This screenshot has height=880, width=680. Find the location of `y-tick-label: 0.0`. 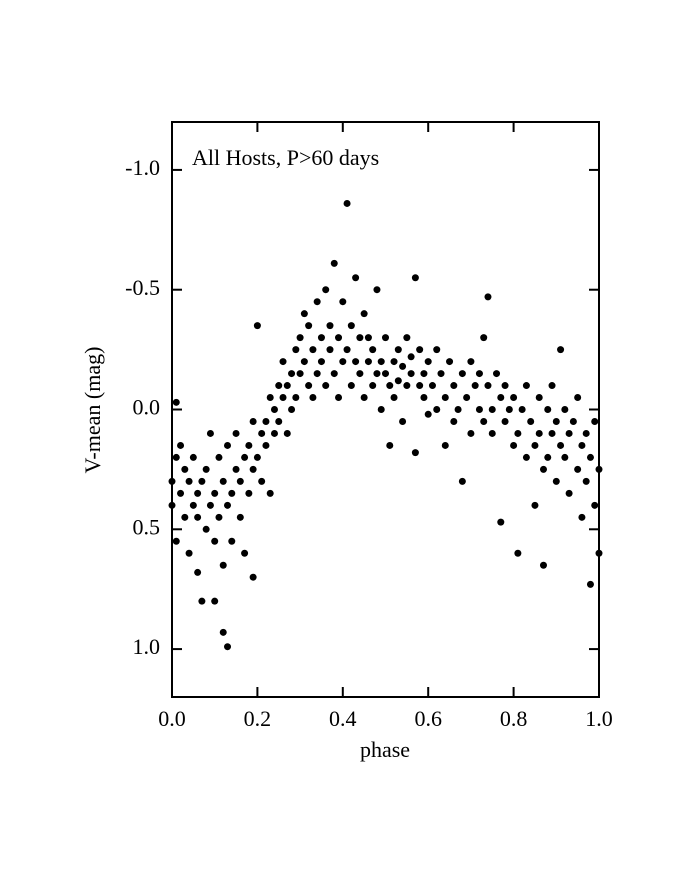

y-tick-label: 0.0 is located at coordinates (147, 407).